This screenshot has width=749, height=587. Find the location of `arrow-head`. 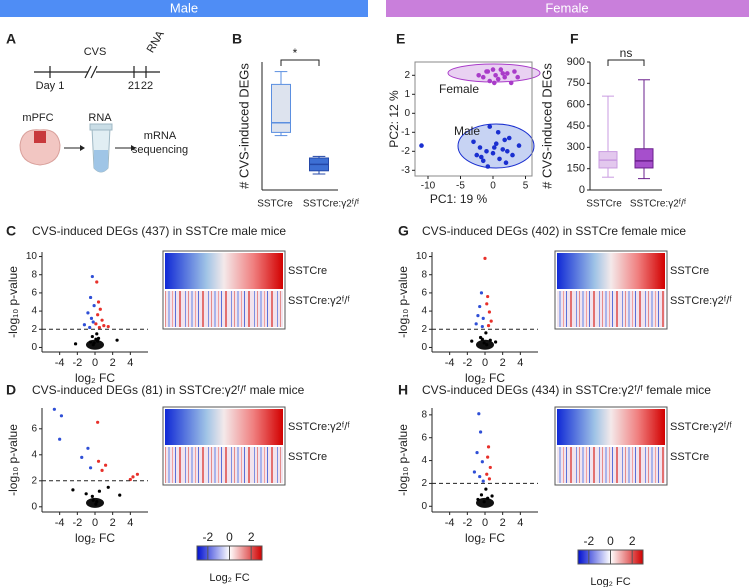

arrow-head is located at coordinates (133, 148).